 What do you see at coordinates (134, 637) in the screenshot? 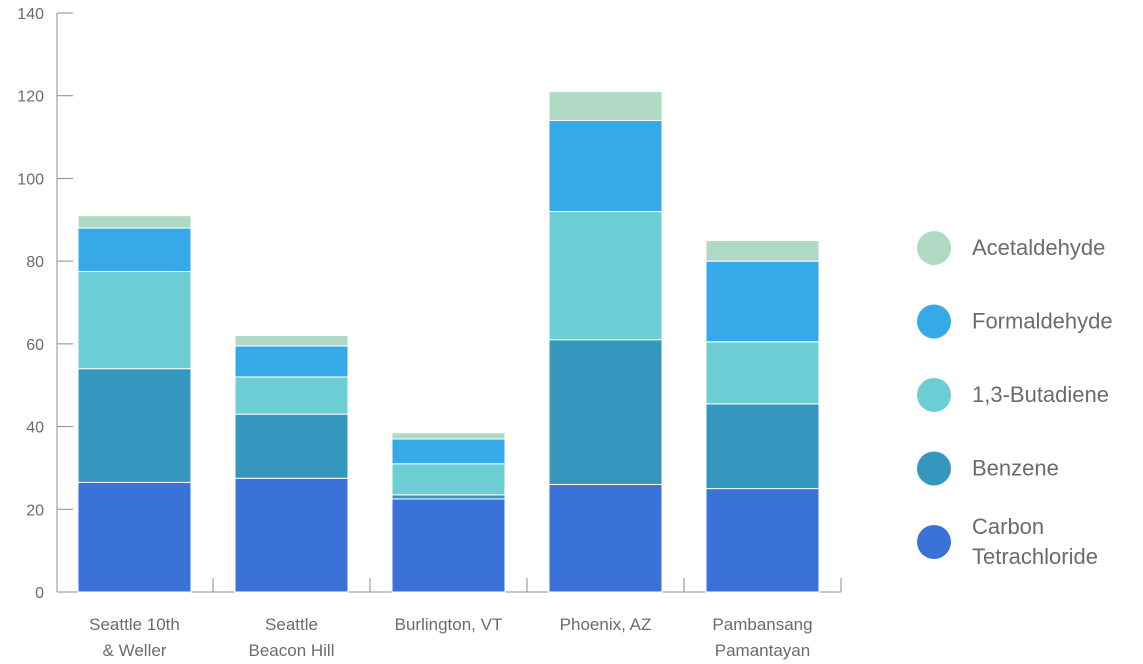
I see `x-category-label: Seattle 10th & Weller` at bounding box center [134, 637].